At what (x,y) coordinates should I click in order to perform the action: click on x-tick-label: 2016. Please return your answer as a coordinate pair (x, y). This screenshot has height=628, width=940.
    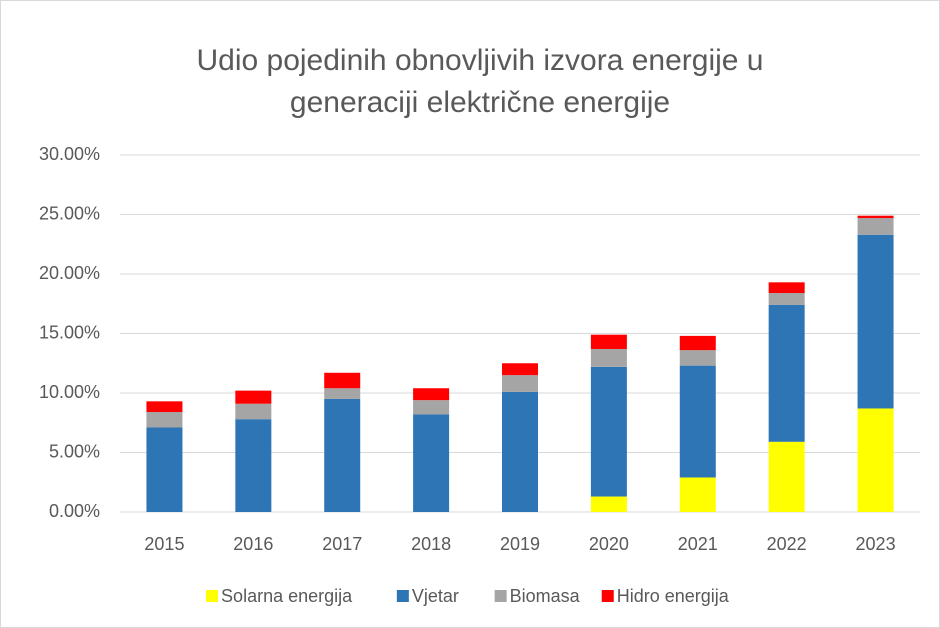
    Looking at the image, I should click on (253, 544).